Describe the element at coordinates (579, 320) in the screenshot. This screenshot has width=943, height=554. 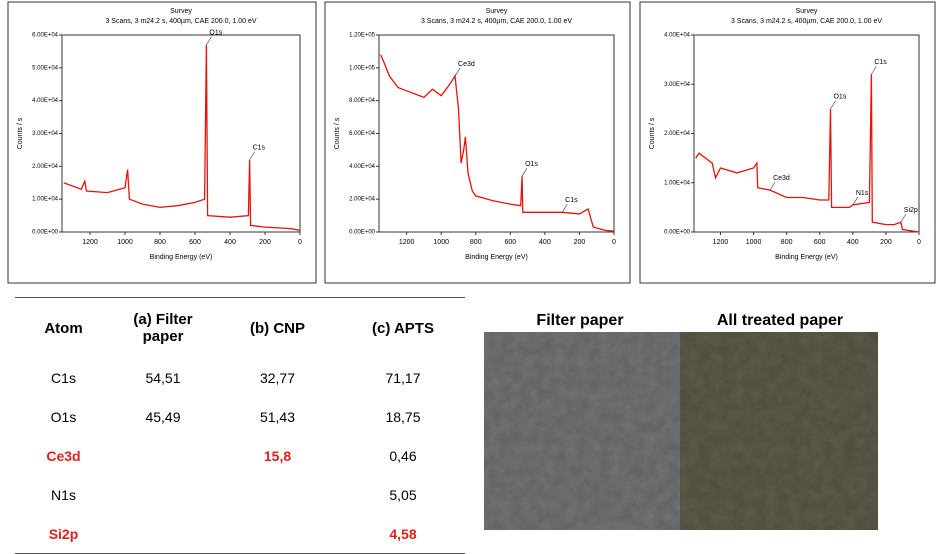
I see `photo-label: Filter paper` at that location.